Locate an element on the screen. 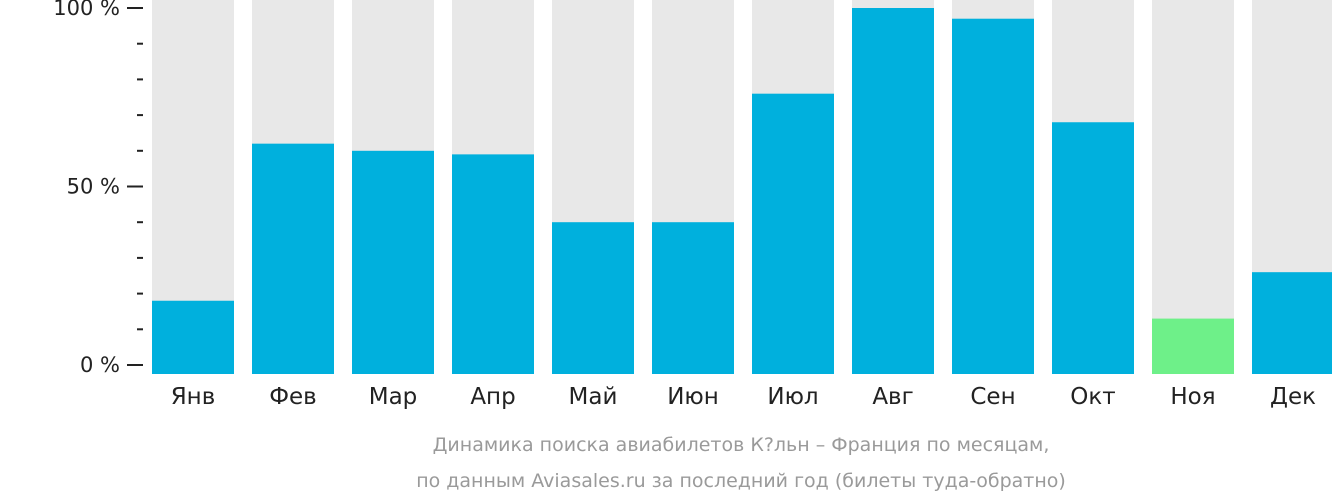  x-tick-label: Ноя is located at coordinates (1192, 397).